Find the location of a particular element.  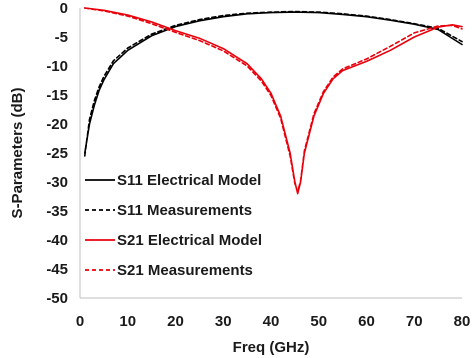

x-tick-label: 40 is located at coordinates (271, 321).